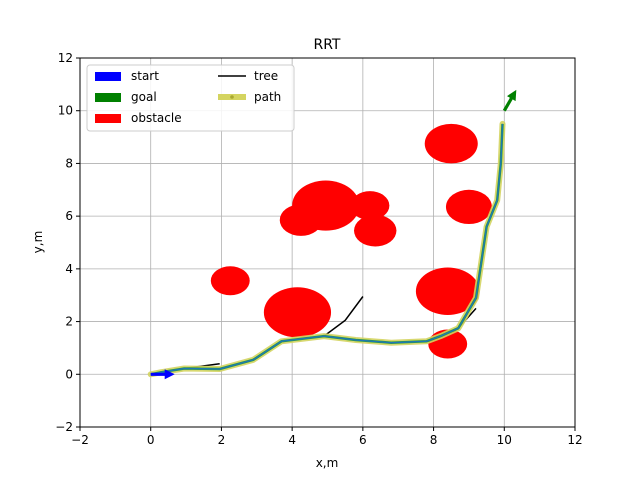  I want to click on x-tick-label: −2, so click(80, 440).